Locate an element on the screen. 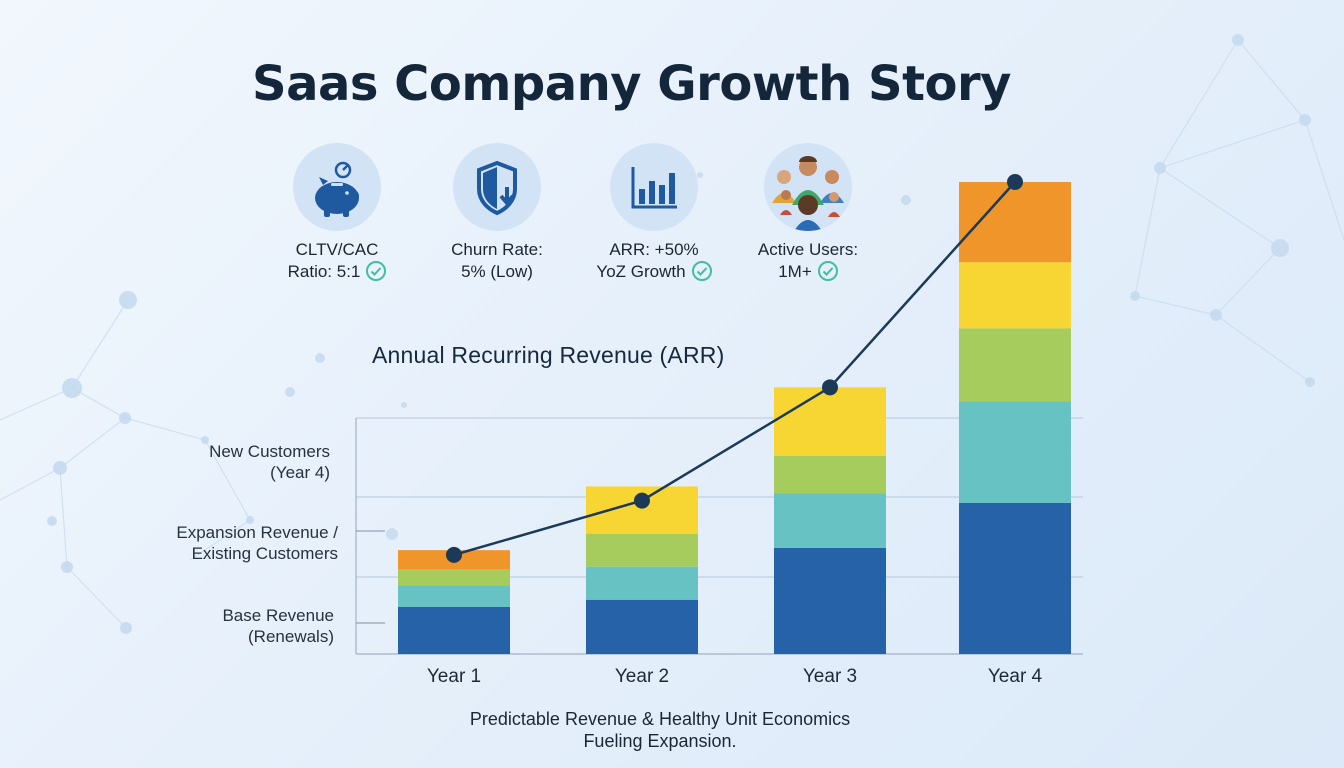 The image size is (1344, 768). x-tick-label: Year 2 is located at coordinates (642, 676).